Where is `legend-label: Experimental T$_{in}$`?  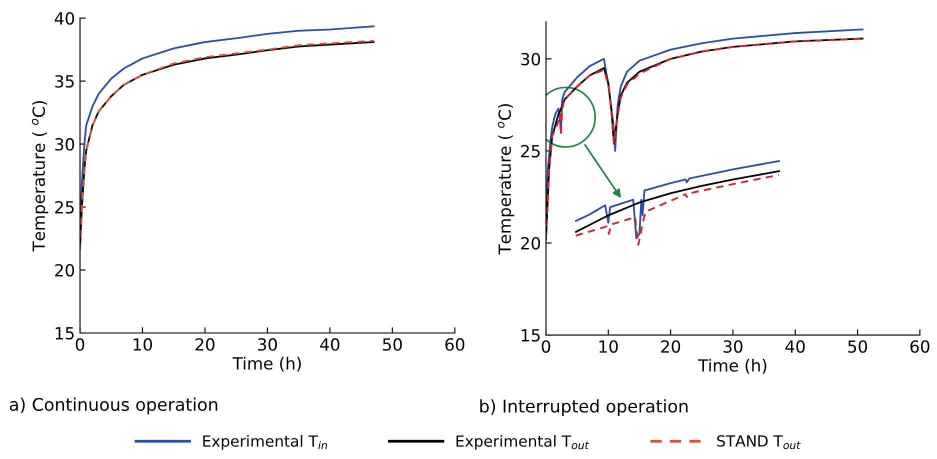
legend-label: Experimental T$_{in}$ is located at coordinates (265, 442).